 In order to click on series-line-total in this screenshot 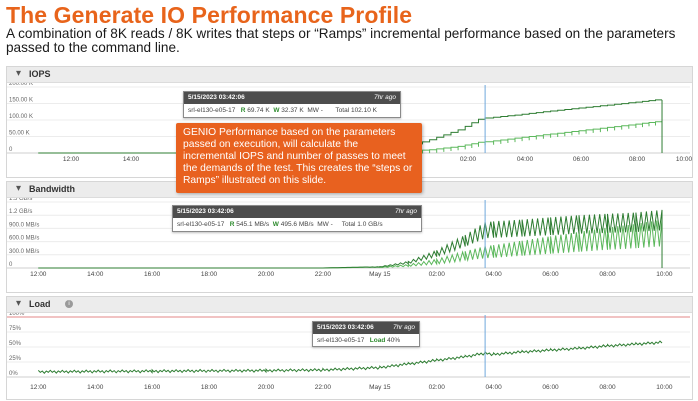, I will do `click(350, 239)`.